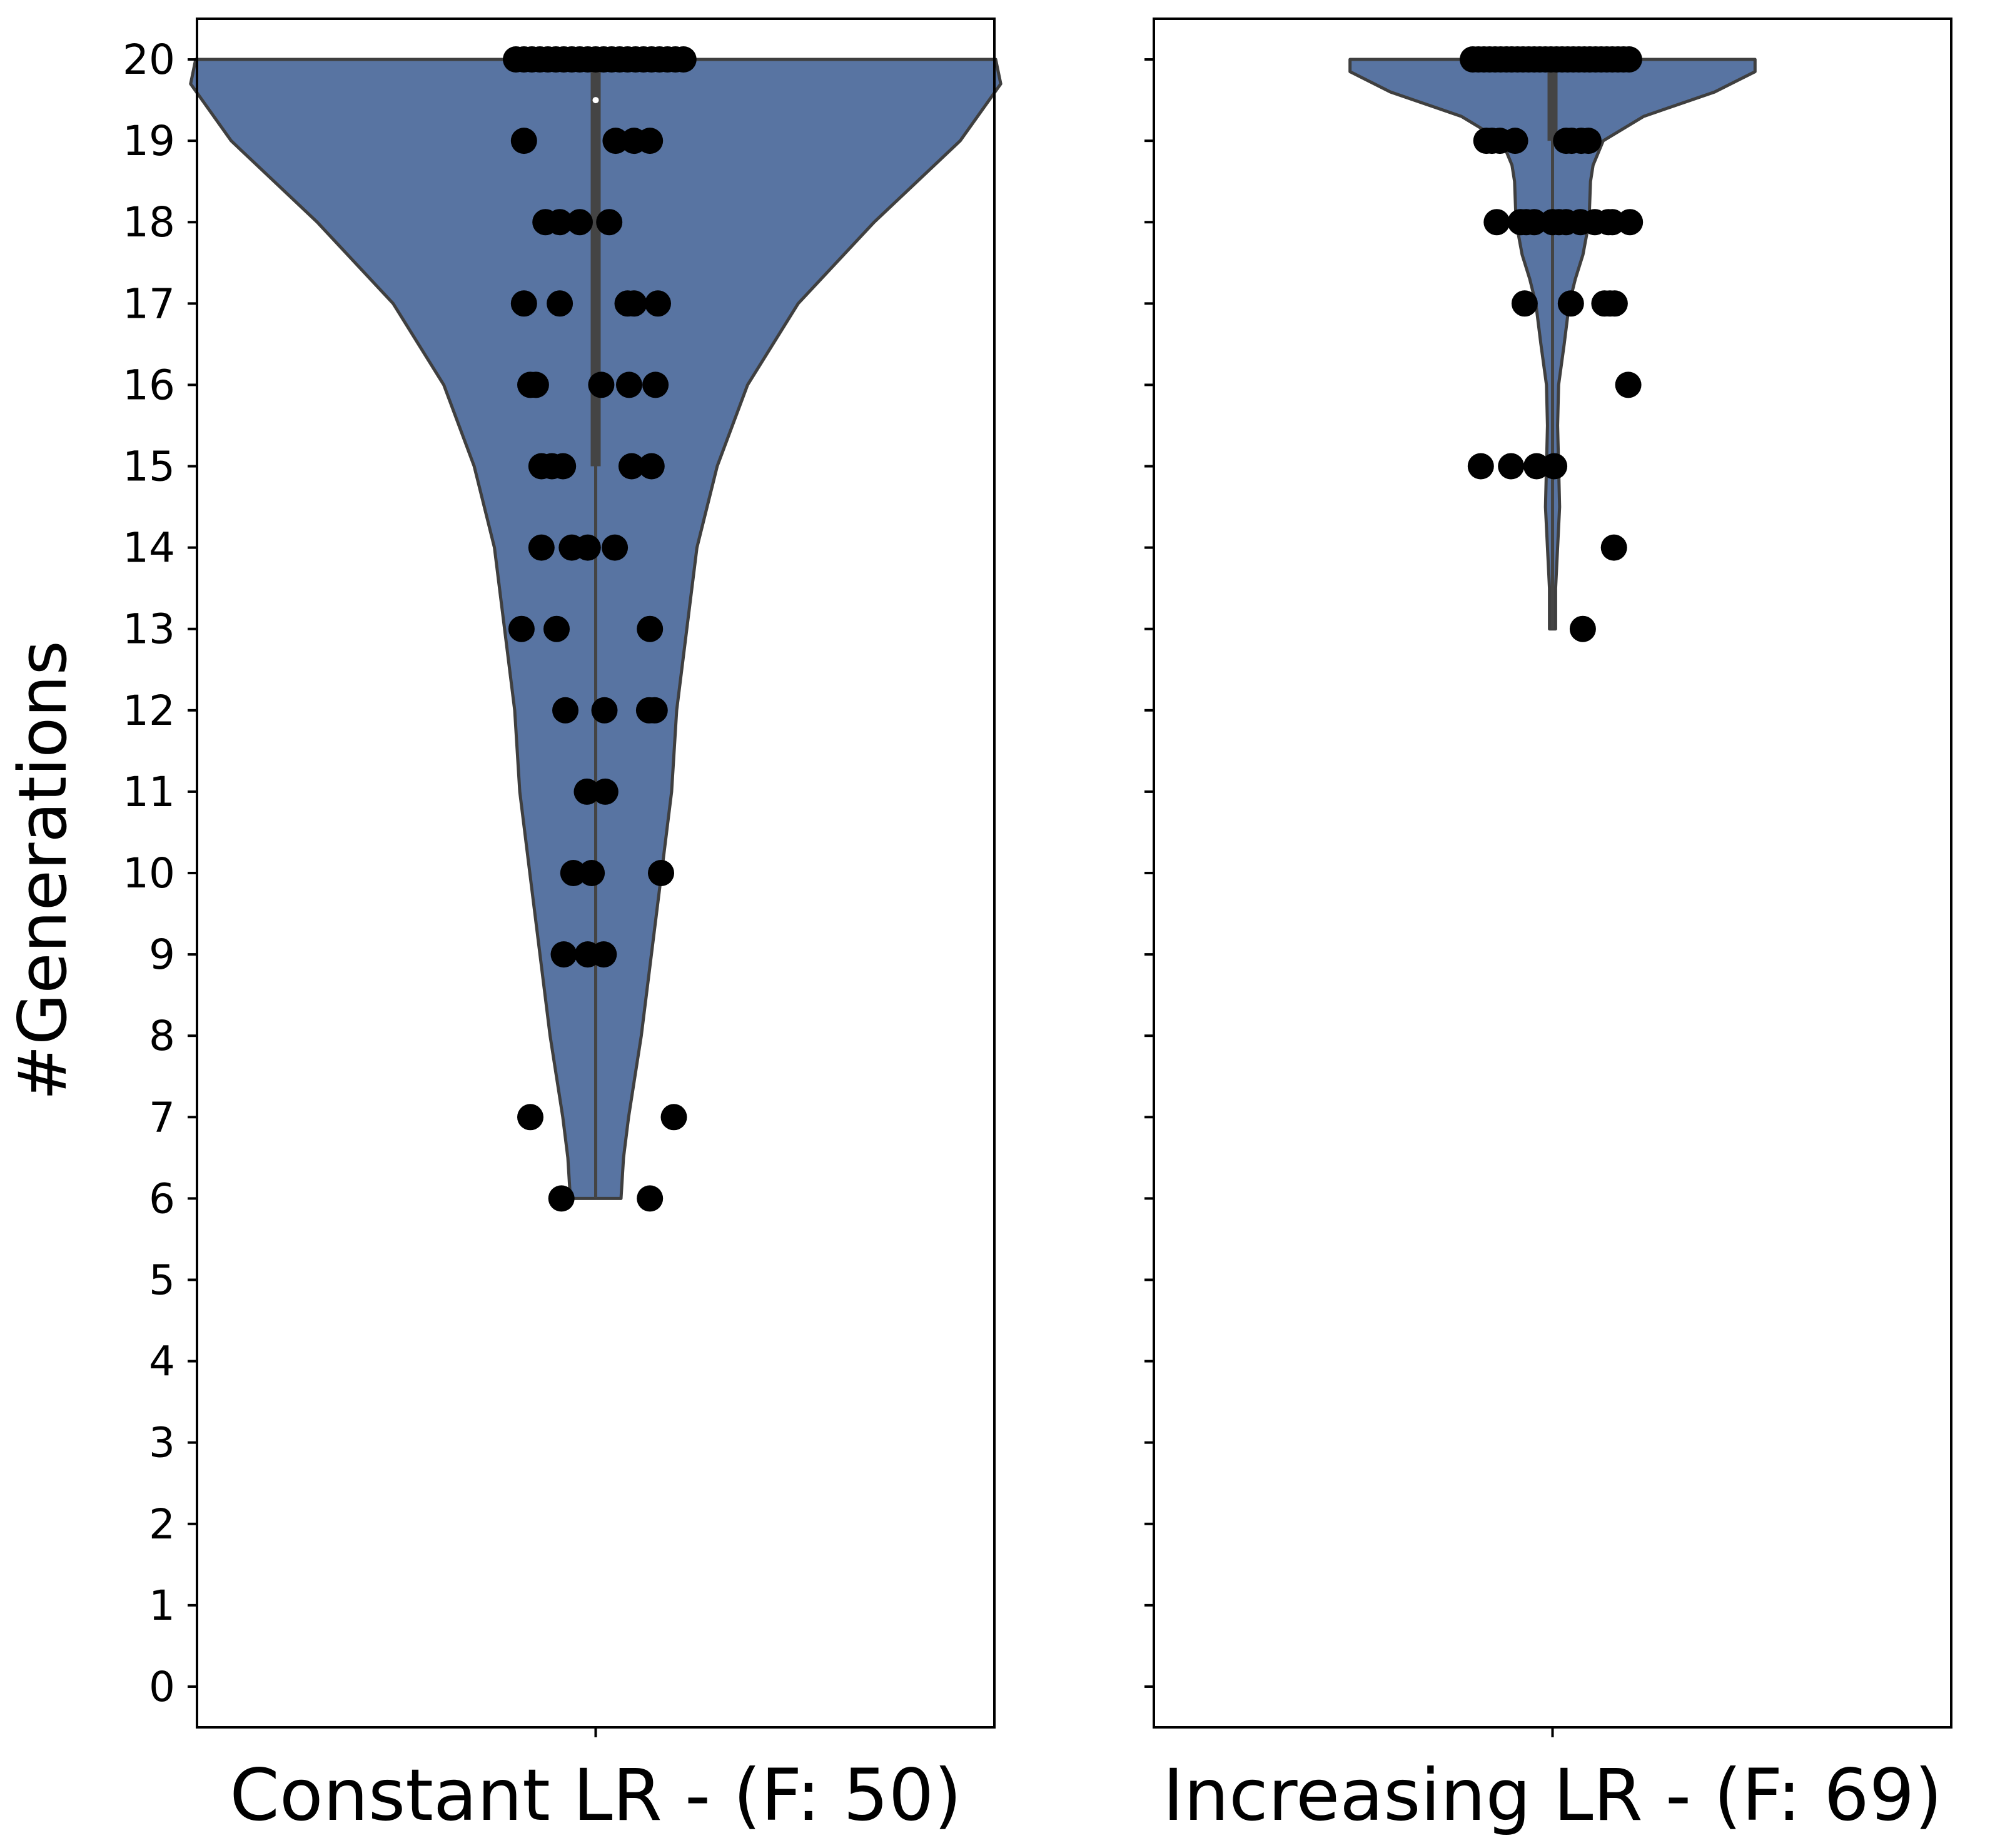  I want to click on y-tick-label: 18, so click(149, 222).